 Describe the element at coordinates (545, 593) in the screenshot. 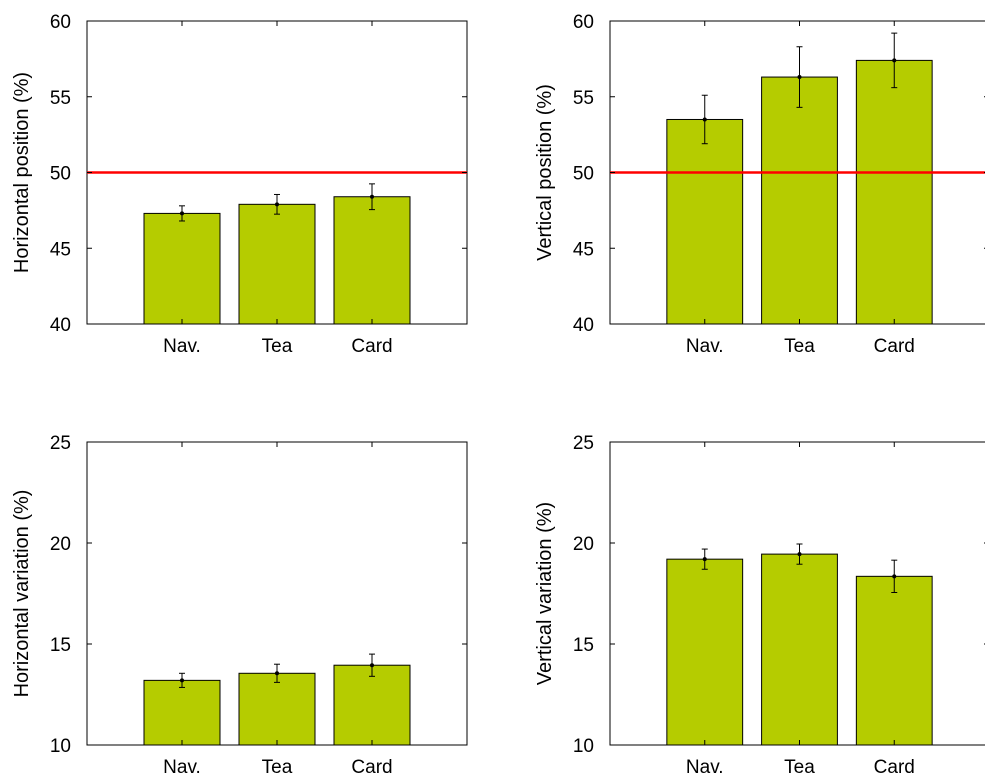

I see `y-axis-label: Vertical variation (%)` at that location.